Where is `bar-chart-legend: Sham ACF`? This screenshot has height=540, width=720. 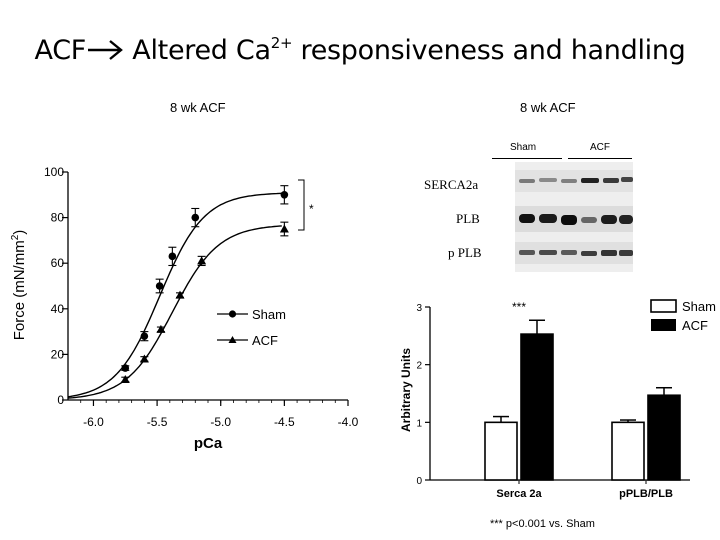
bar-chart-legend: Sham ACF is located at coordinates (683, 316).